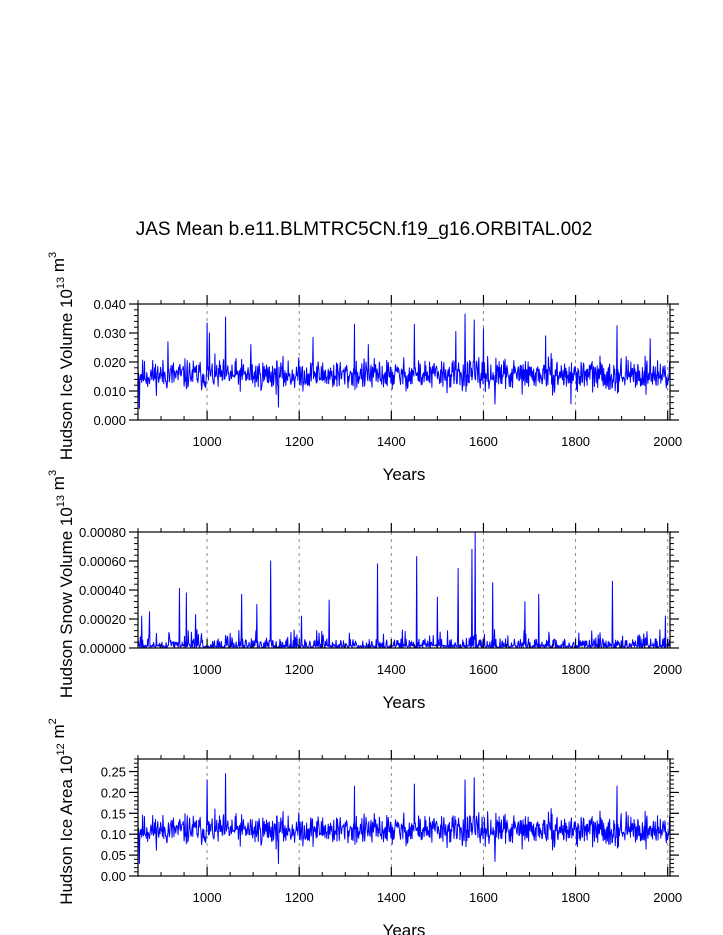 The width and height of the screenshot is (723, 935). Describe the element at coordinates (61, 356) in the screenshot. I see `y-axis-title: Hudson Ice Volume 1013 m3` at that location.